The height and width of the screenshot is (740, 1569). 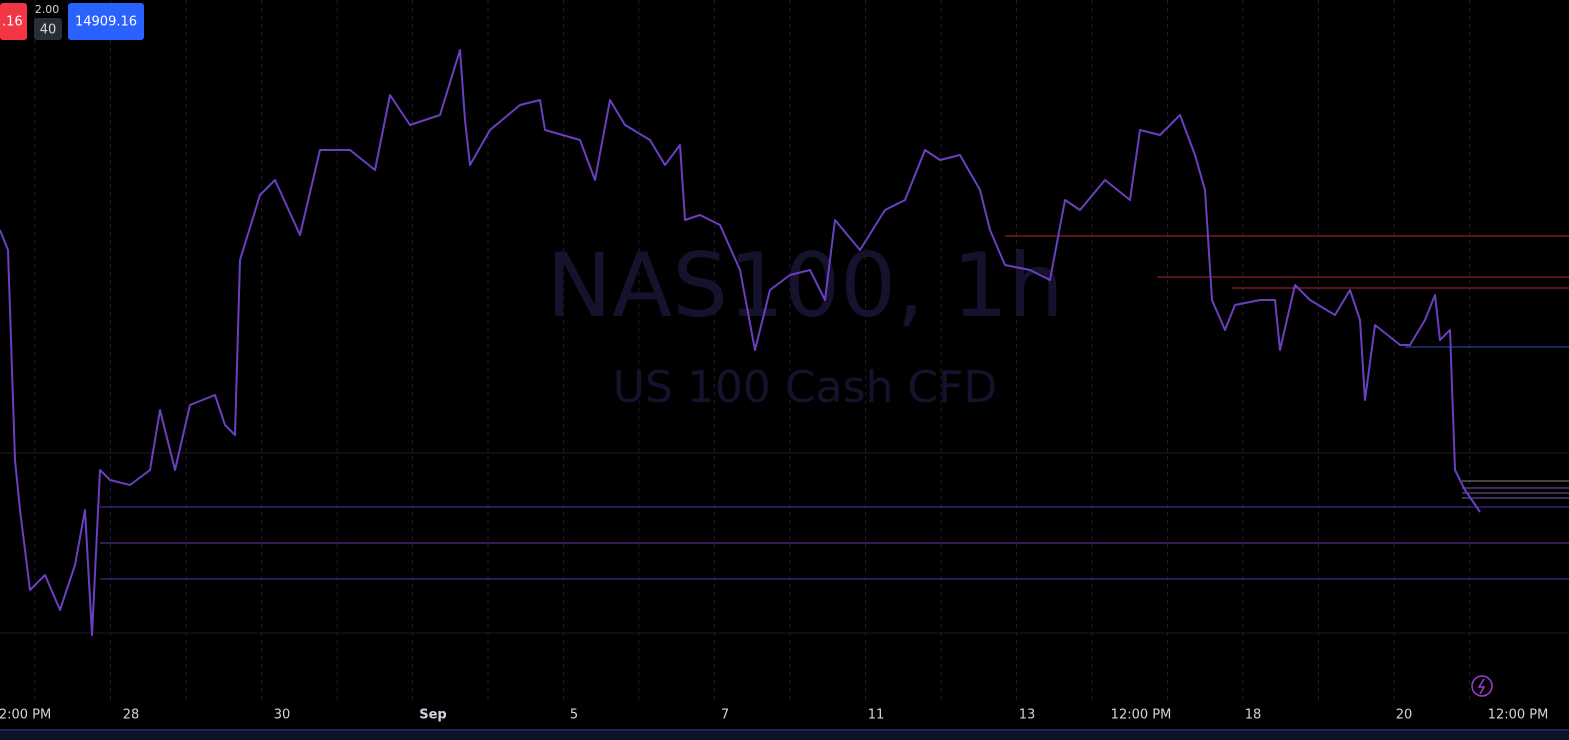 I want to click on time-label: 2:00 PM, so click(x=25, y=715).